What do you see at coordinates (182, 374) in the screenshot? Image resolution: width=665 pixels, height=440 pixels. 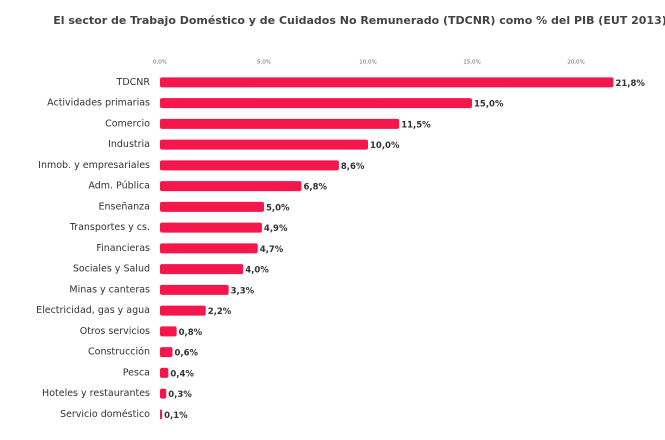 I see `value-label: 0,4%` at bounding box center [182, 374].